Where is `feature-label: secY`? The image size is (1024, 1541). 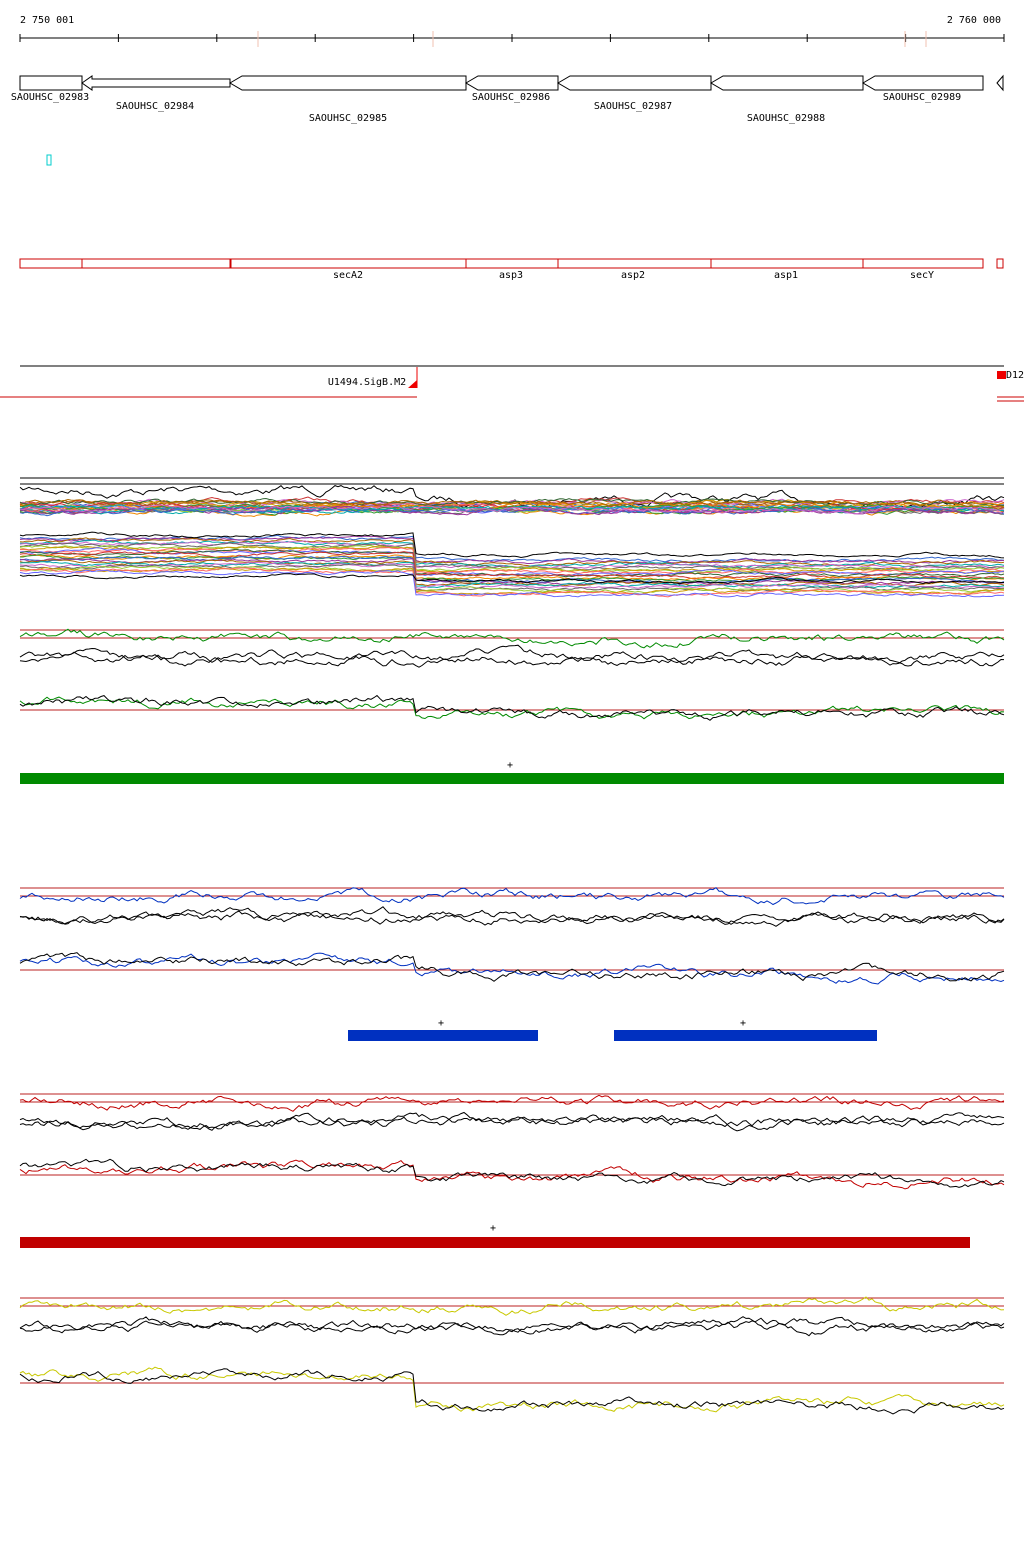 feature-label: secY is located at coordinates (922, 275).